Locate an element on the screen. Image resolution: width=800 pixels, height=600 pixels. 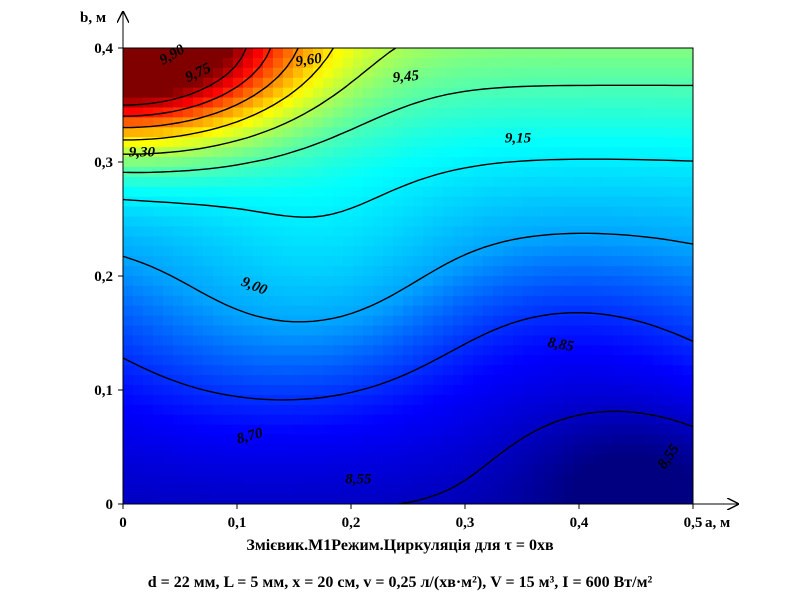
contour-value-label: 8,55 is located at coordinates (358, 479).